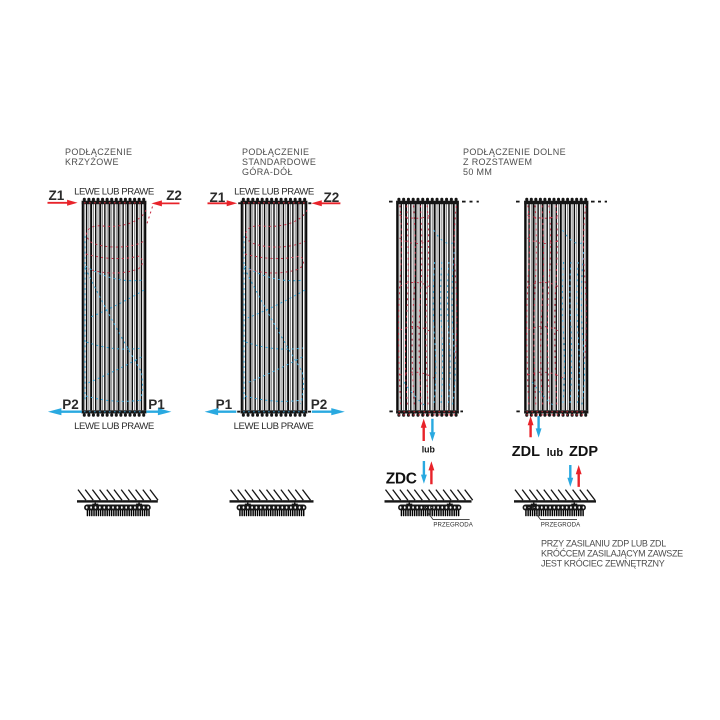  Describe the element at coordinates (526, 452) in the screenshot. I see `svg-text: ZDL` at that location.